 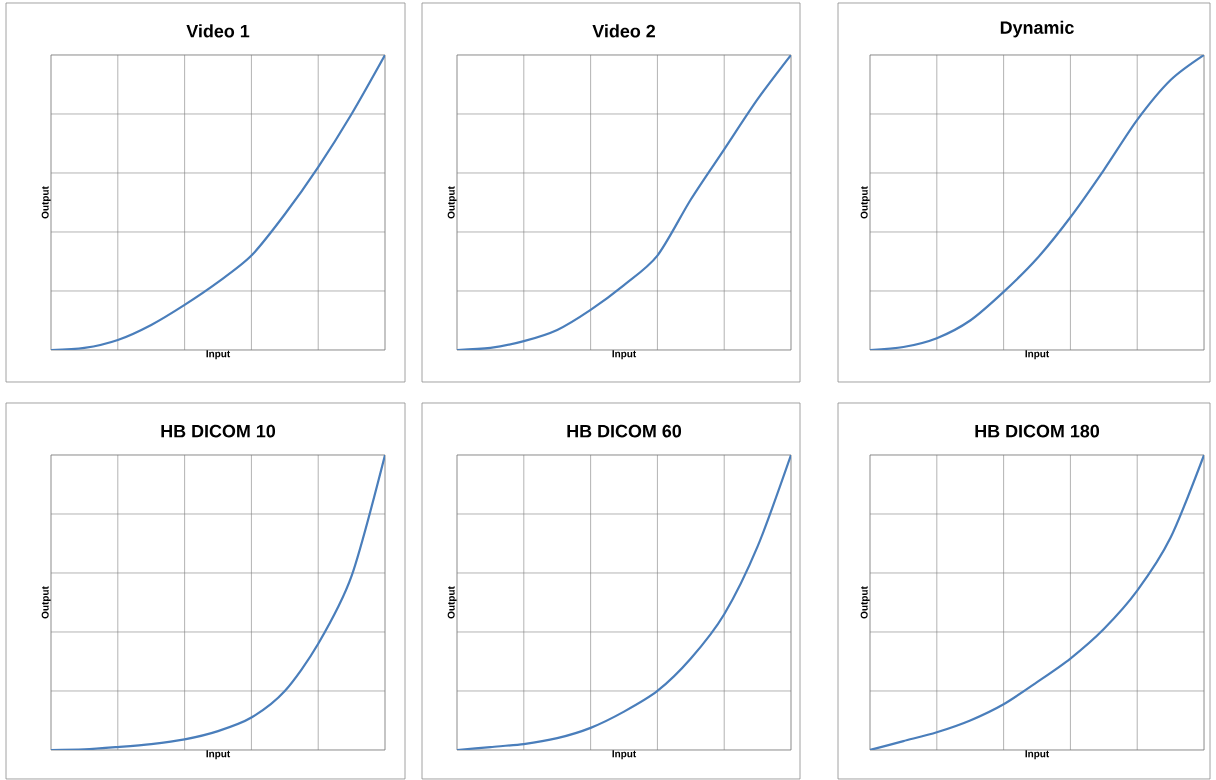 What do you see at coordinates (218, 31) in the screenshot?
I see `chart-title: Video 1` at bounding box center [218, 31].